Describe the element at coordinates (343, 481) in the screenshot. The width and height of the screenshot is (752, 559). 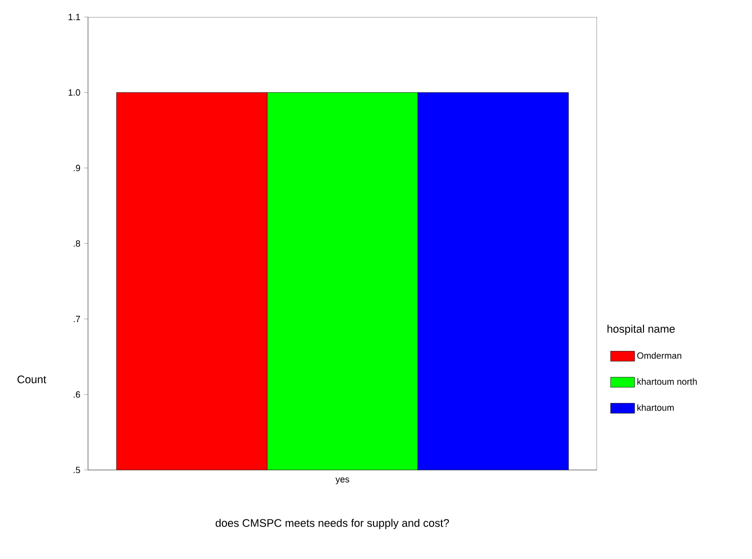
I see `x-tick-label: yes` at that location.